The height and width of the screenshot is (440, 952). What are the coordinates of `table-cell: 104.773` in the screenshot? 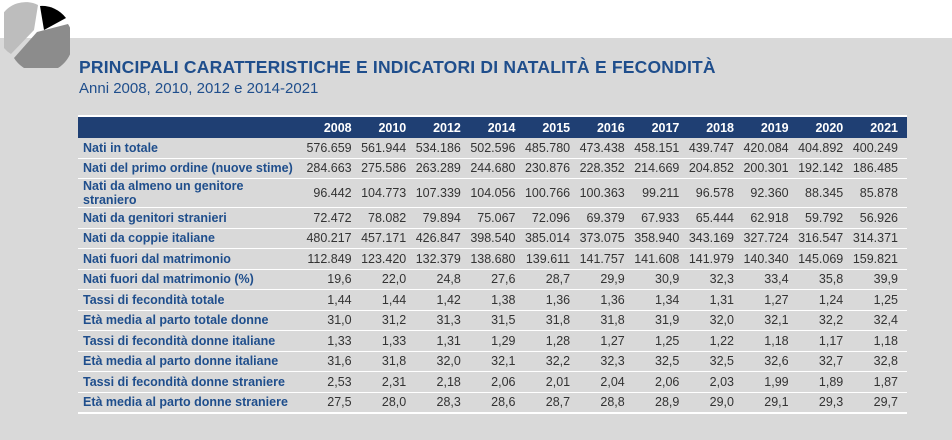 It's located at (388, 193).